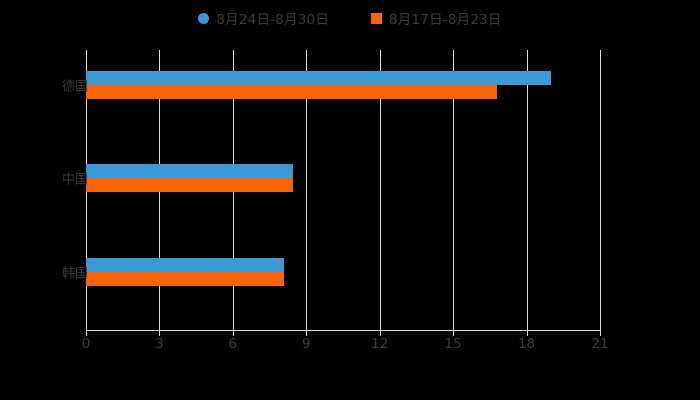 The image size is (700, 400). Describe the element at coordinates (204, 18) in the screenshot. I see `circle-swatch-icon` at that location.